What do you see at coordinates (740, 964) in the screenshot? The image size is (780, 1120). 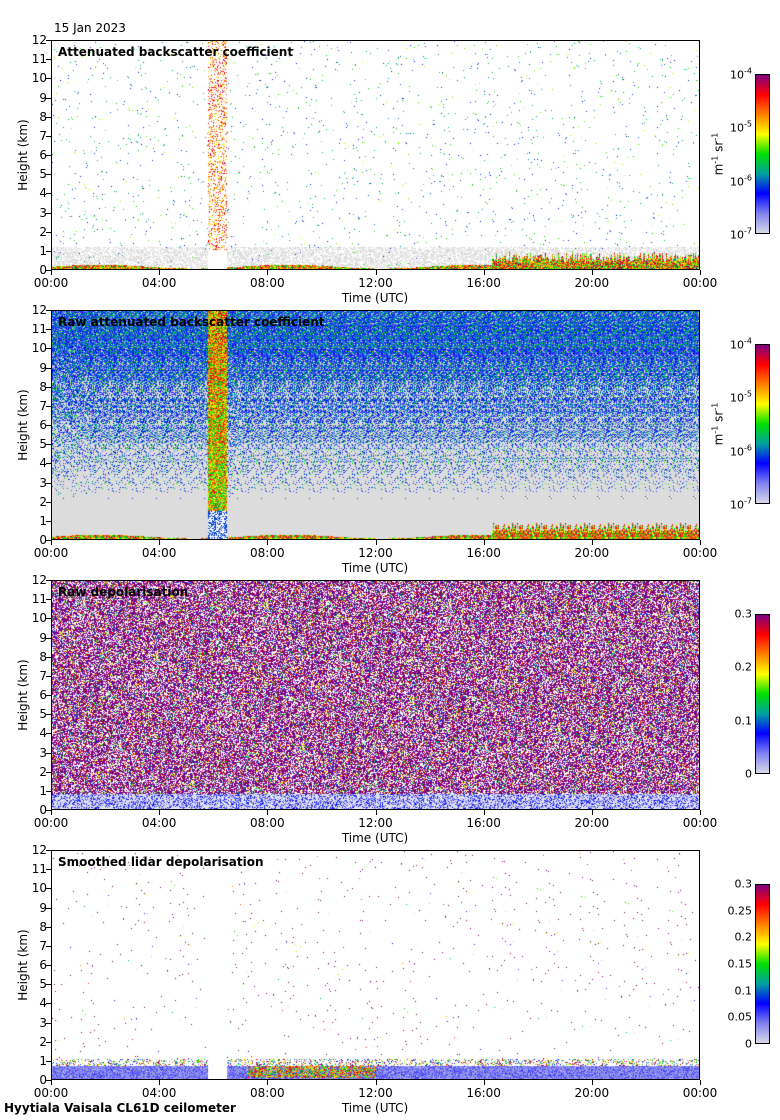 I see `colorbar-tick: 0.15` at bounding box center [740, 964].